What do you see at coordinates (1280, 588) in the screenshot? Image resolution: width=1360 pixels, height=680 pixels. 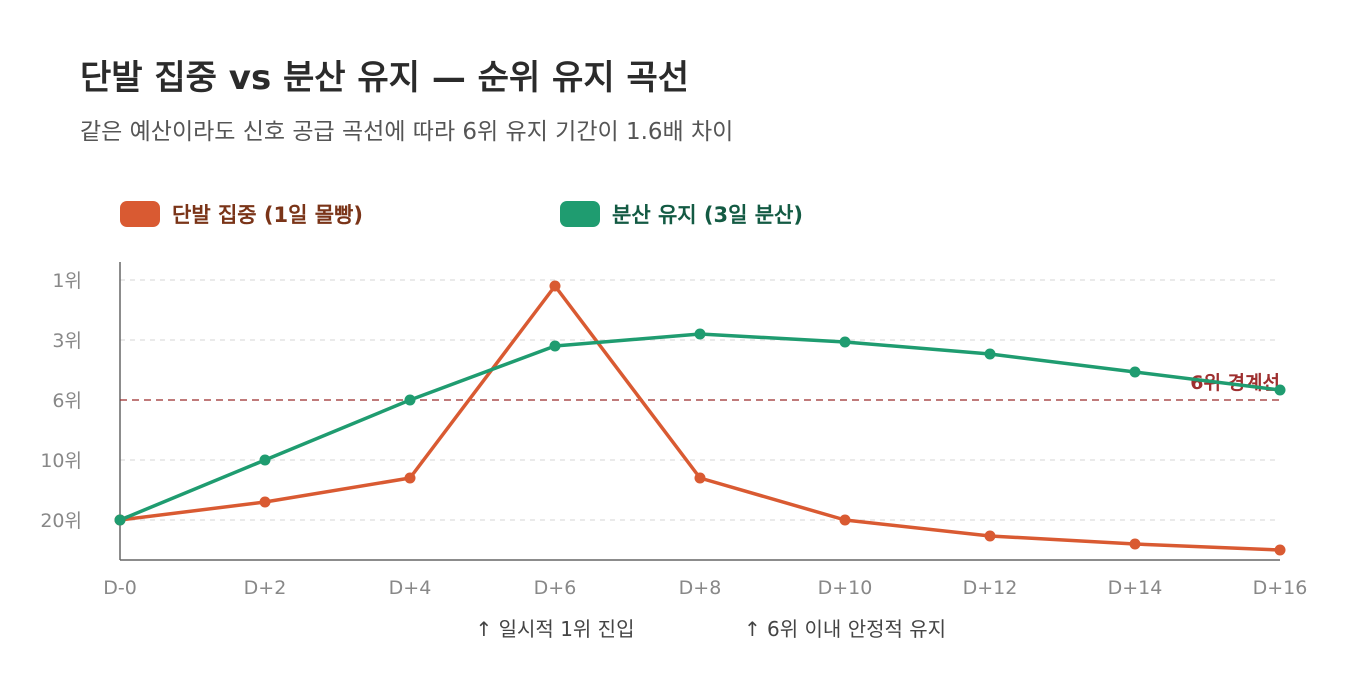 I see `x-tick-label-9: D+16` at bounding box center [1280, 588].